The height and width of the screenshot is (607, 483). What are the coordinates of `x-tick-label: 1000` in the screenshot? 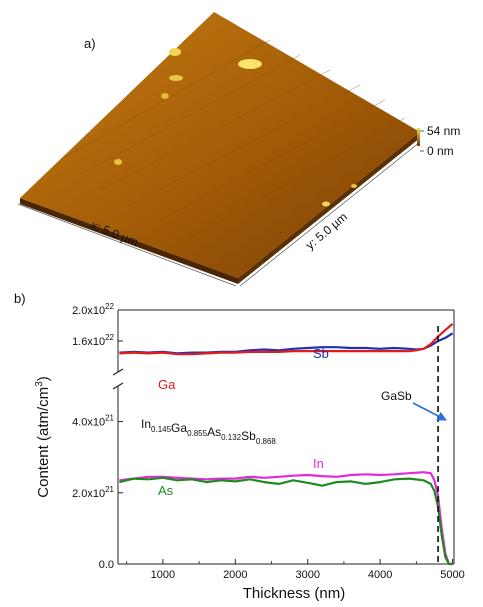 It's located at (163, 575).